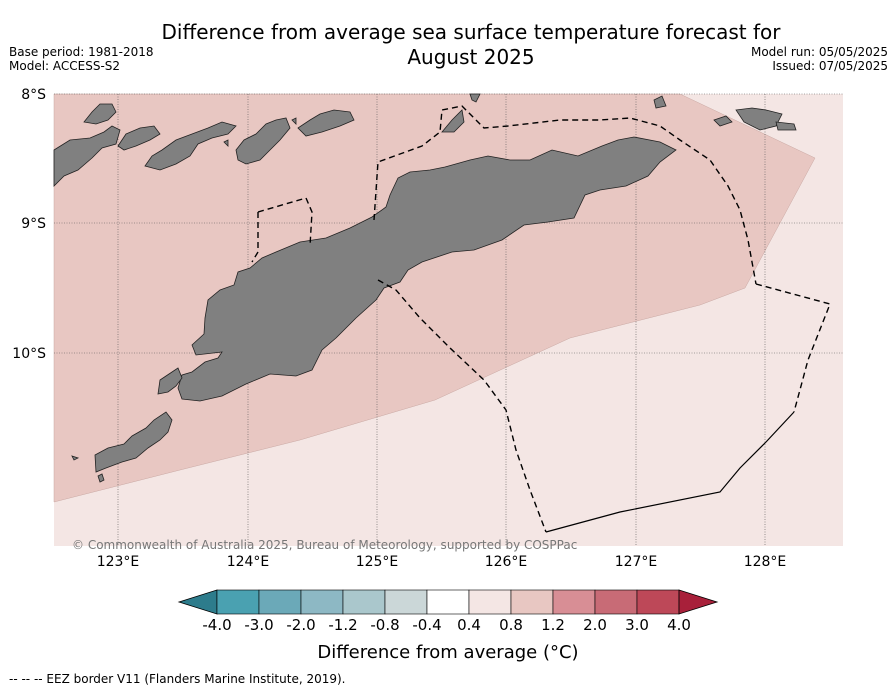 The height and width of the screenshot is (690, 896). Describe the element at coordinates (448, 652) in the screenshot. I see `colorbar-label: Difference from average (°C)` at that location.